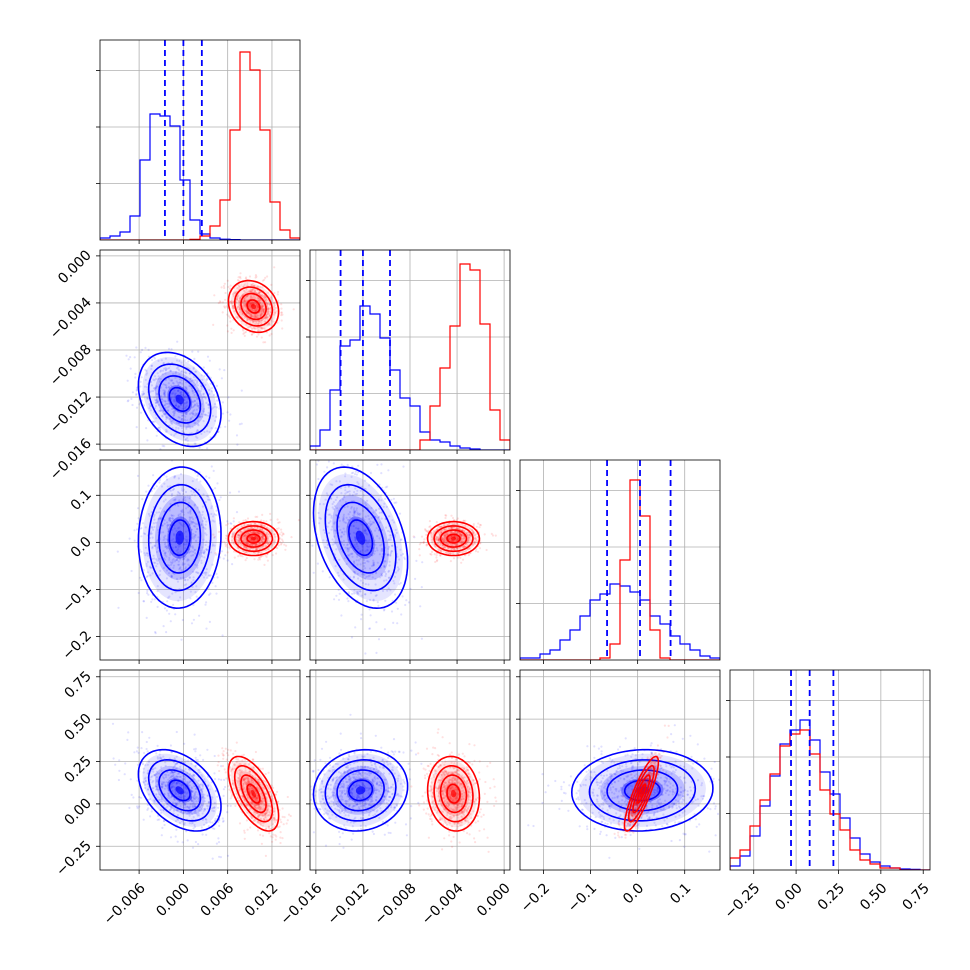 The image size is (970, 970). Describe the element at coordinates (81, 500) in the screenshot. I see `y-tick-label: 0.1` at that location.